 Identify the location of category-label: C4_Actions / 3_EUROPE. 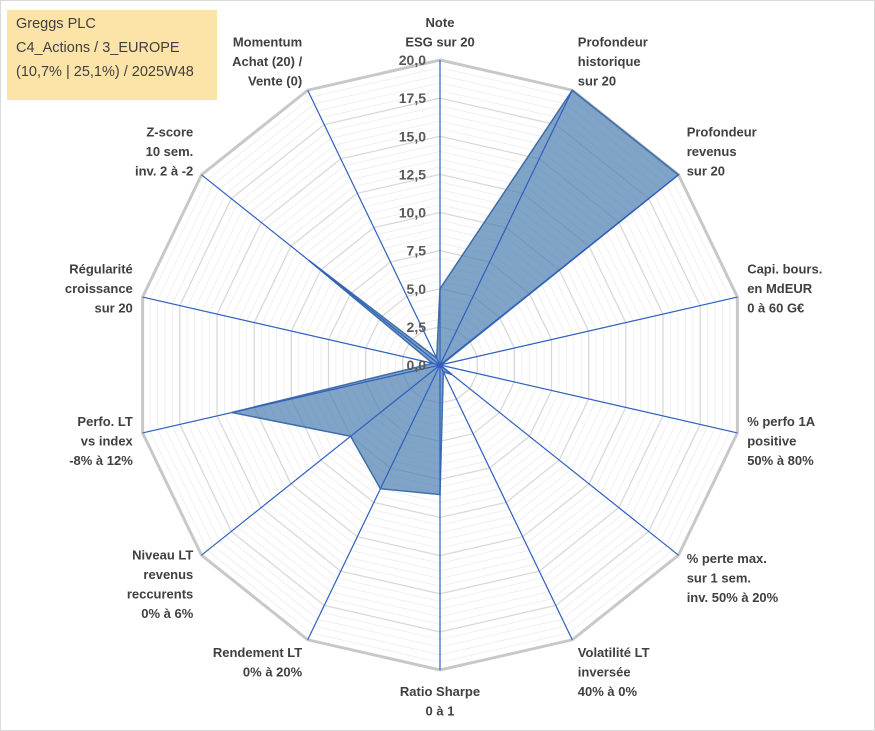
(98, 48).